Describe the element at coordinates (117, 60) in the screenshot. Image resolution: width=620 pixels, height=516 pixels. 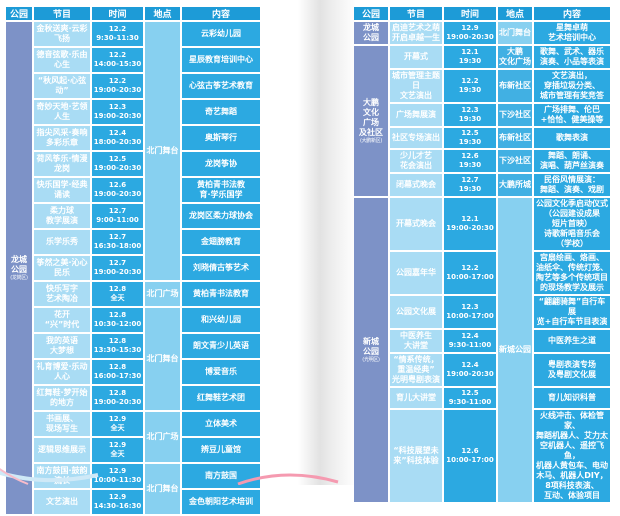
I see `time-cell: 12.2 14:00-15:30` at that location.